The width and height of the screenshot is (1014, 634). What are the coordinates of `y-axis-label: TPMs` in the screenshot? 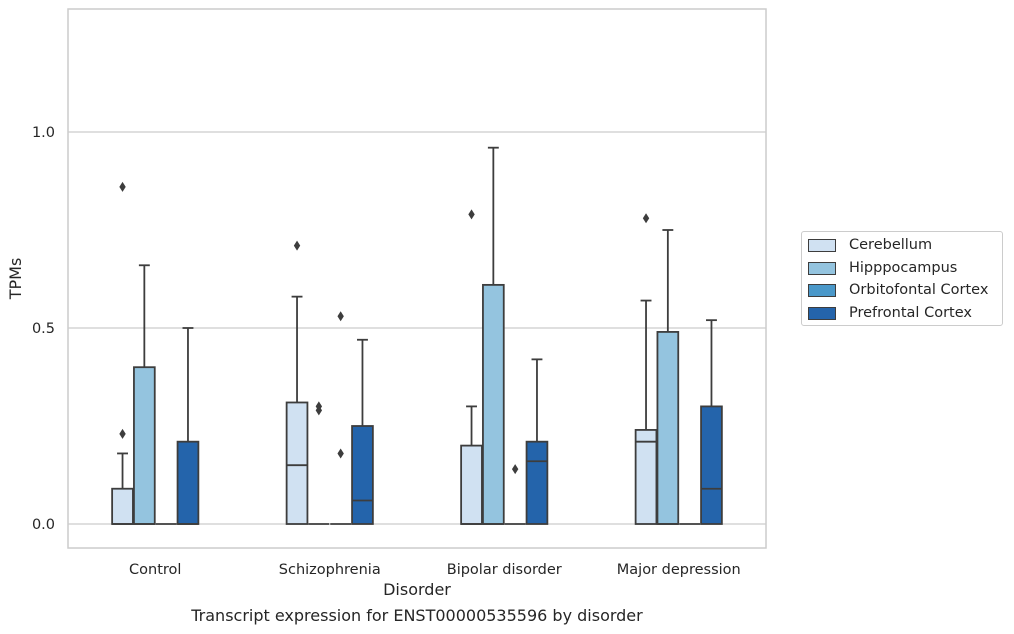 It's located at (15, 279).